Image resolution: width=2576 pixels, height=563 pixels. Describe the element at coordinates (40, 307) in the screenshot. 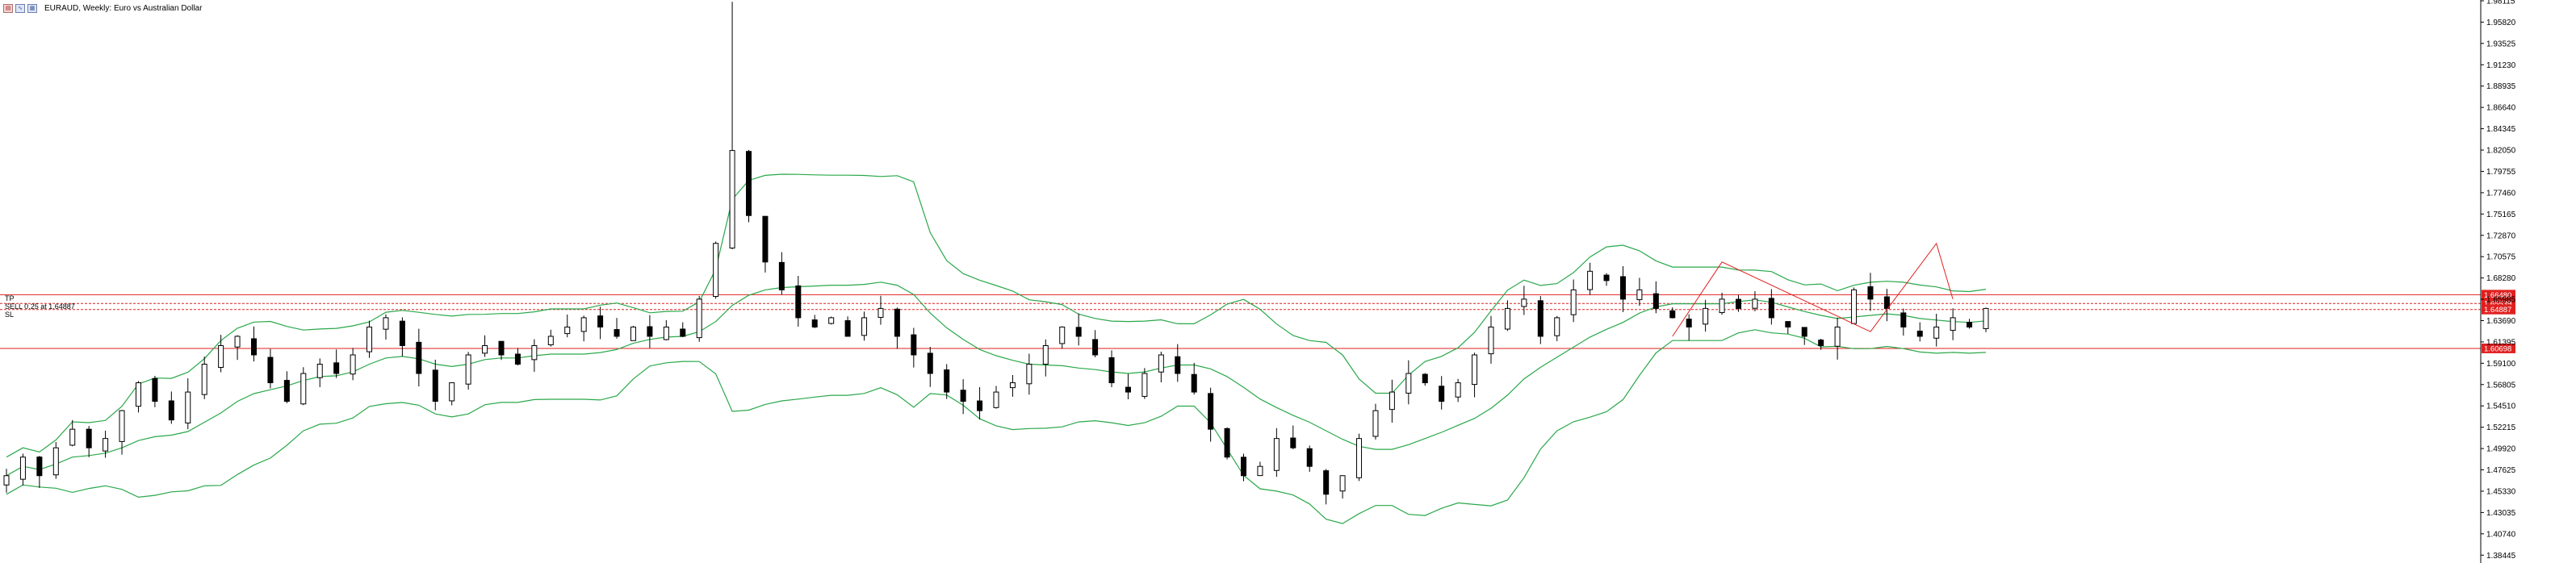

I see `sell-order-label: SELL 0.25 at 1.64887` at that location.